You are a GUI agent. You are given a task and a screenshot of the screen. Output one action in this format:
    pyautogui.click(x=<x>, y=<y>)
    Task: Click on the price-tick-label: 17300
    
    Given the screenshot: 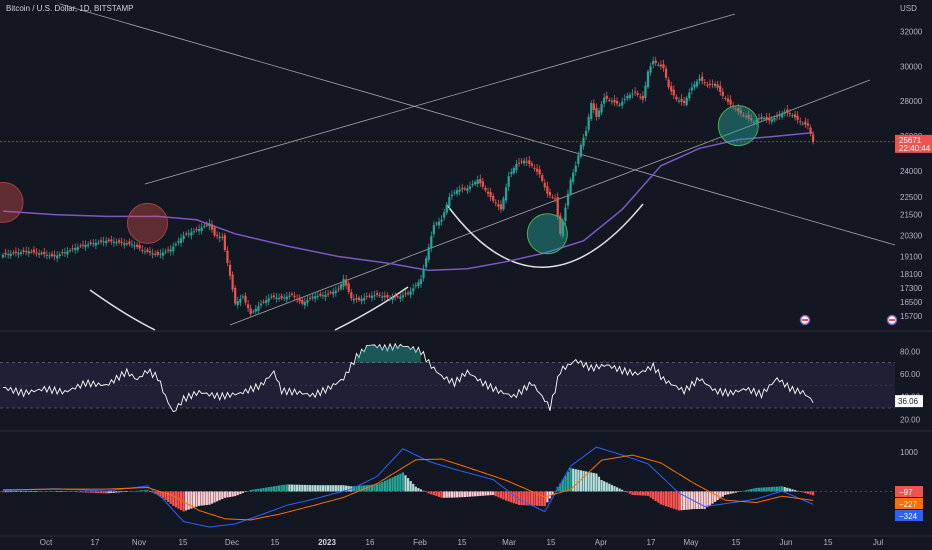 What is the action you would take?
    pyautogui.click(x=911, y=288)
    